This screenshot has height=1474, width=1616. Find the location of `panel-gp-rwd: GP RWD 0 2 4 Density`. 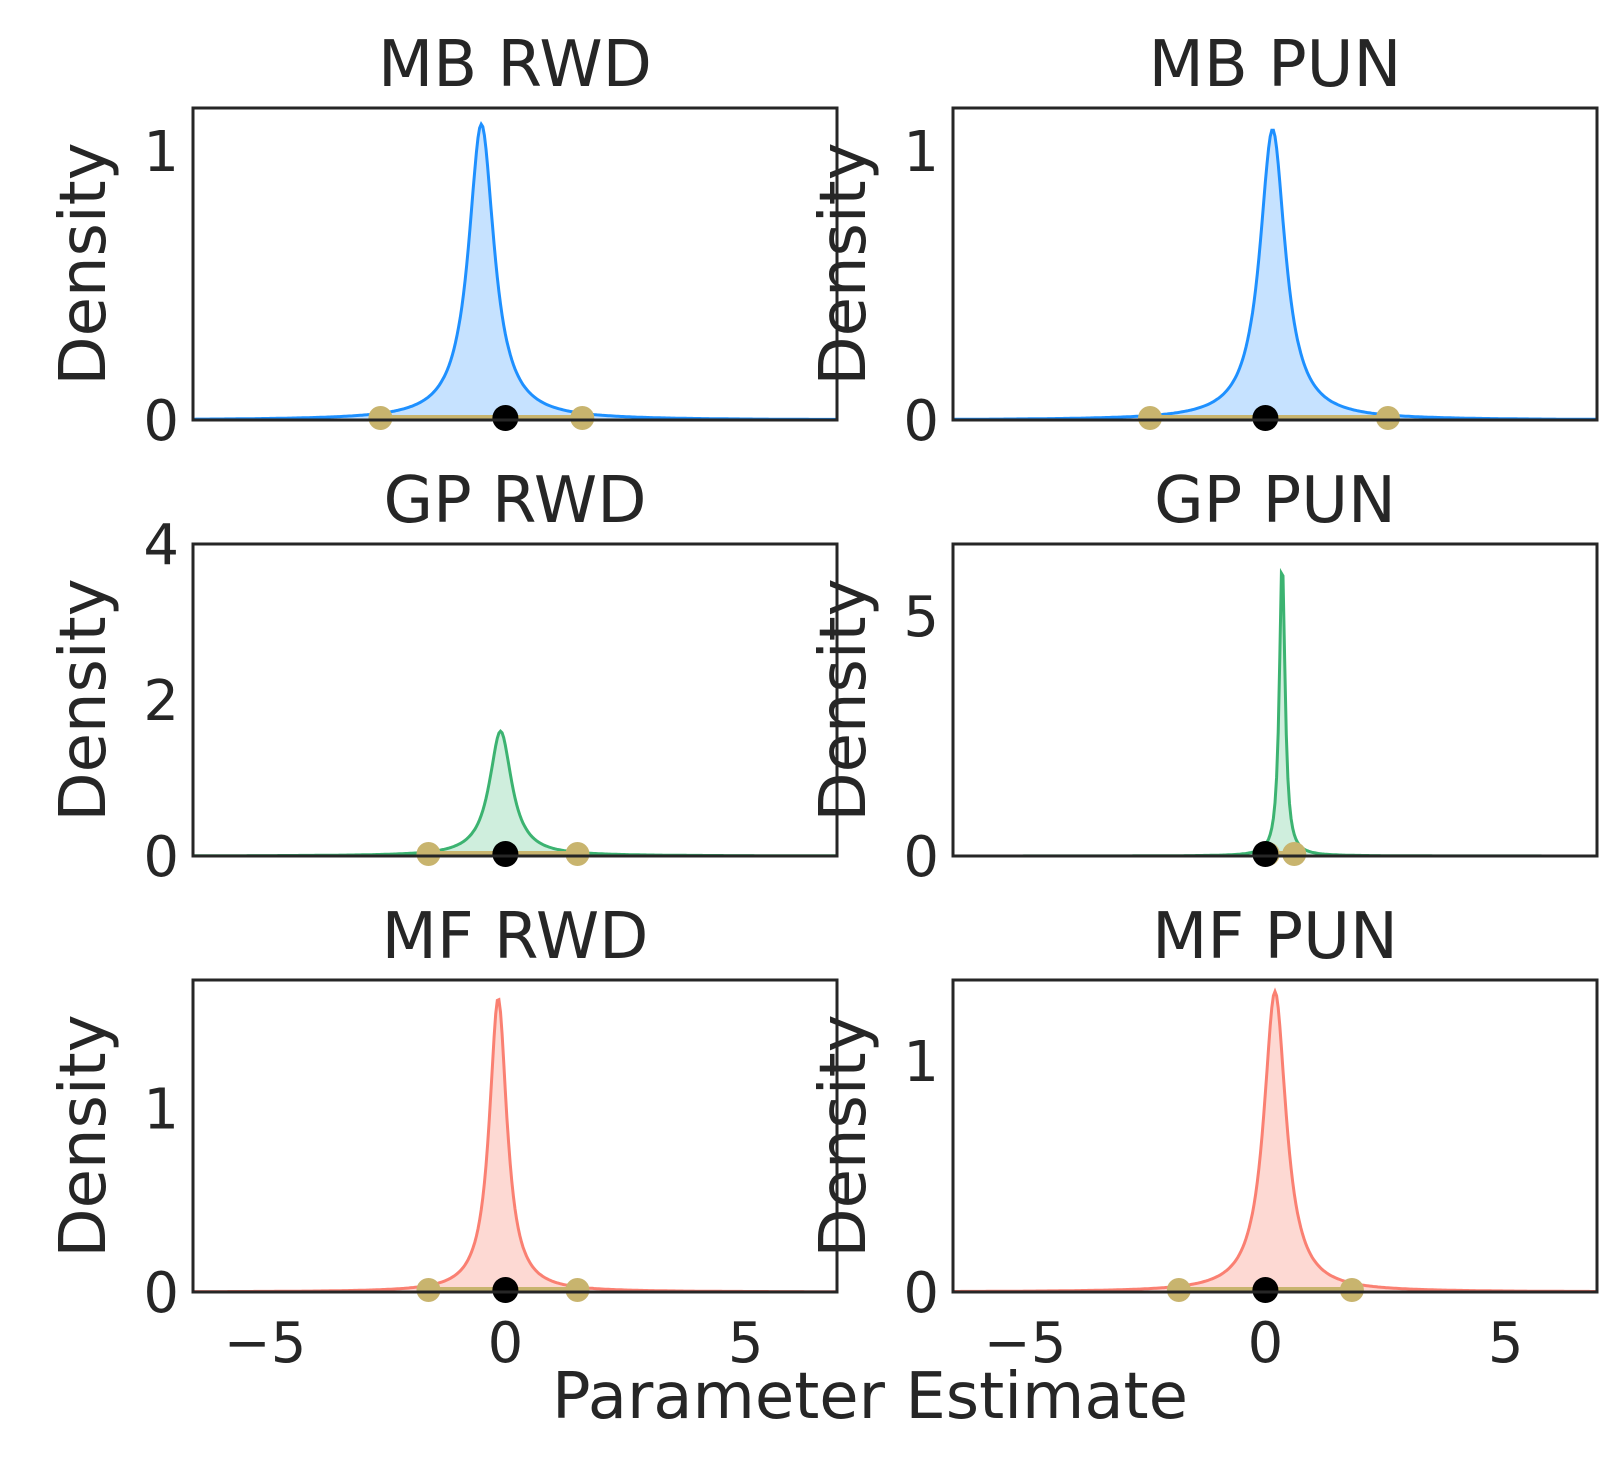

panel-gp-rwd: GP RWD 0 2 4 Density is located at coordinates (443, 677).